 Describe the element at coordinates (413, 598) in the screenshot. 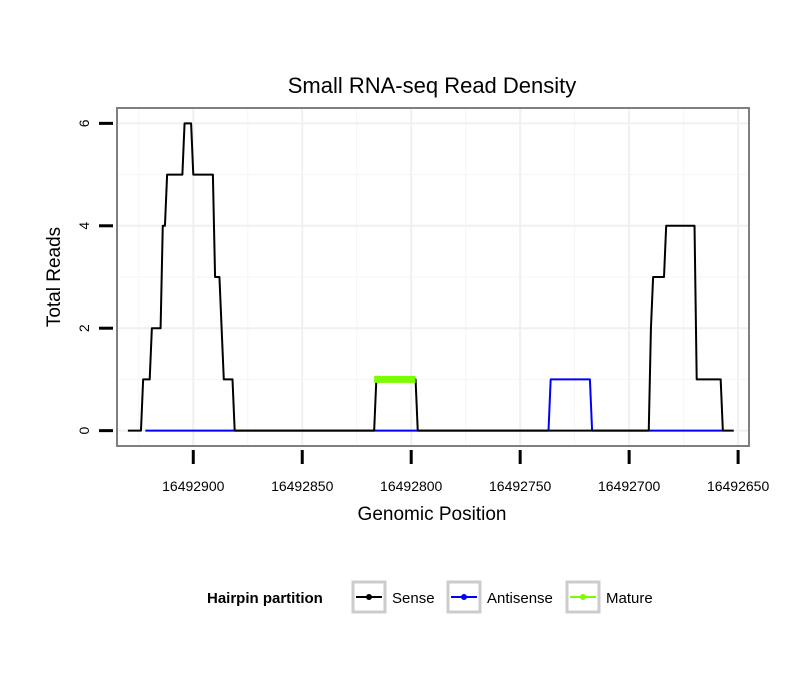

I see `legend-label-sense: Sense` at that location.